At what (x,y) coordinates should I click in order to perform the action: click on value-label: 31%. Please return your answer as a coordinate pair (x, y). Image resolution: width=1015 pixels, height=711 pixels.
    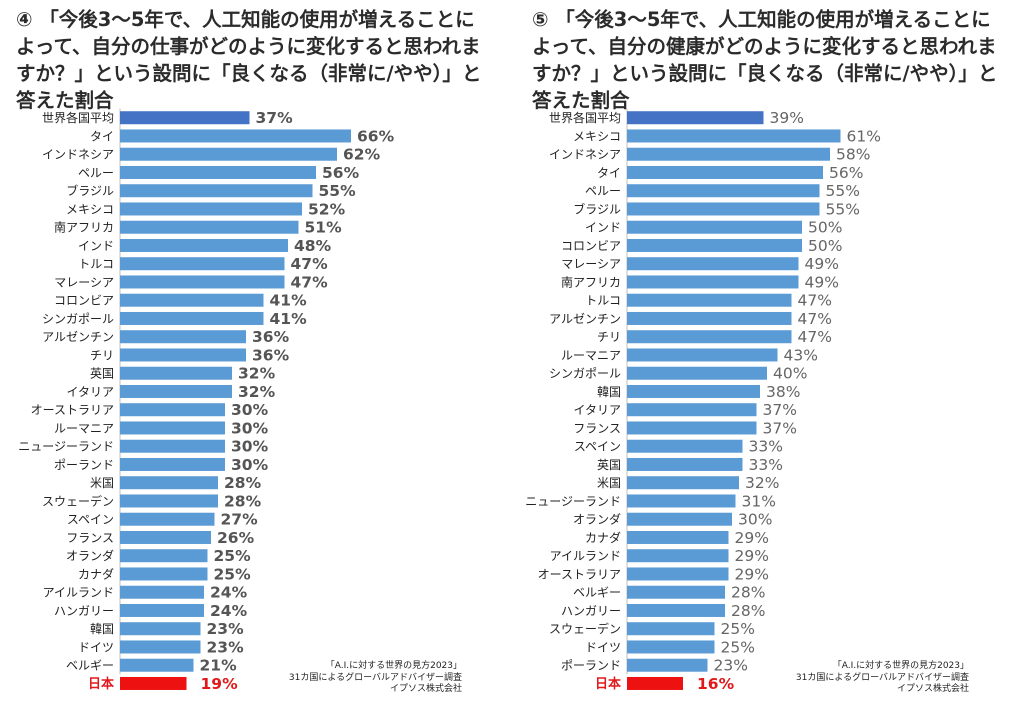
    Looking at the image, I should click on (759, 501).